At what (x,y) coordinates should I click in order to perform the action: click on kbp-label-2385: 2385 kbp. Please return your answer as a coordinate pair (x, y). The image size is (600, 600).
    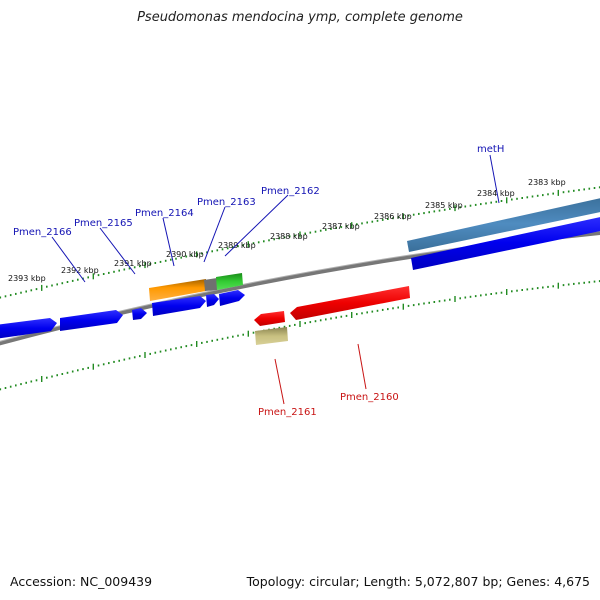
    Looking at the image, I should click on (444, 205).